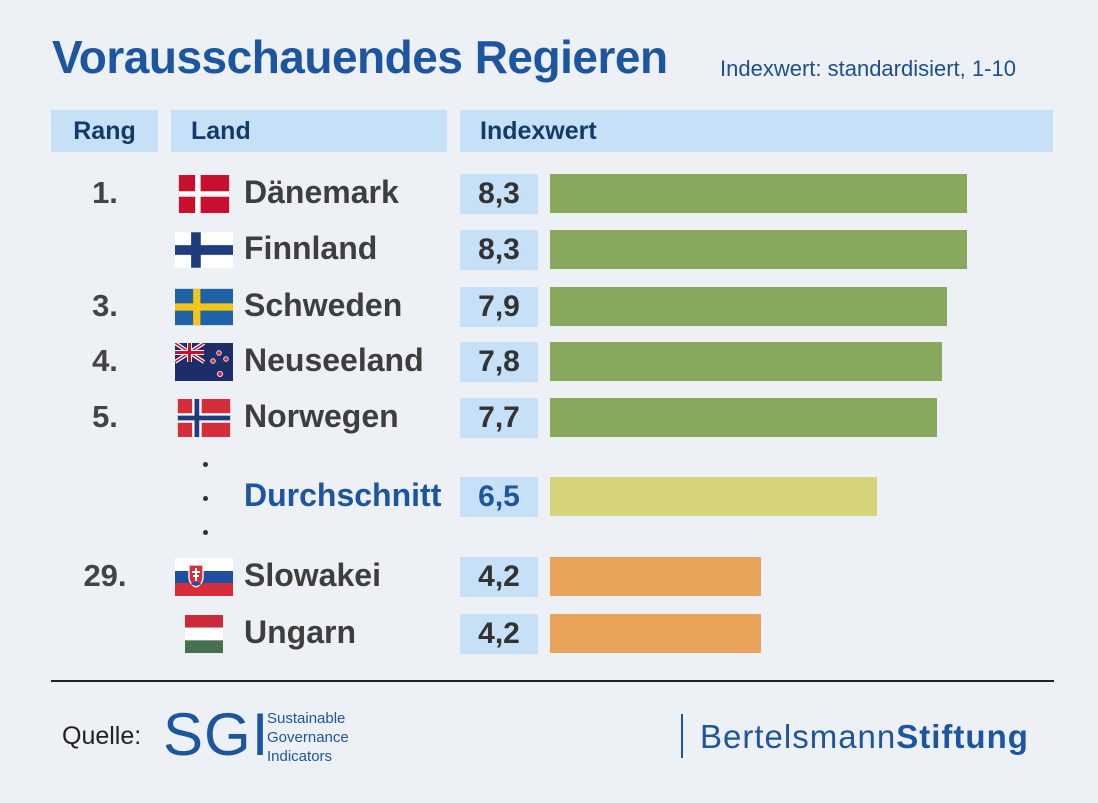  What do you see at coordinates (499, 418) in the screenshot?
I see `value-label: 7,7` at bounding box center [499, 418].